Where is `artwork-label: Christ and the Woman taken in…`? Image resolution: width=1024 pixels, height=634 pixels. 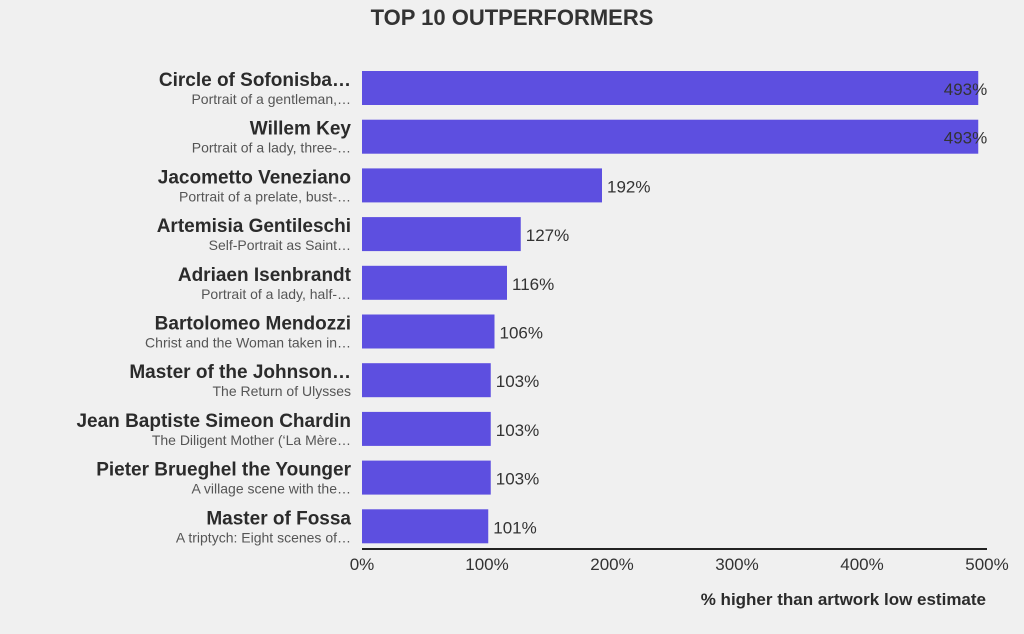 artwork-label: Christ and the Woman taken in… is located at coordinates (248, 343).